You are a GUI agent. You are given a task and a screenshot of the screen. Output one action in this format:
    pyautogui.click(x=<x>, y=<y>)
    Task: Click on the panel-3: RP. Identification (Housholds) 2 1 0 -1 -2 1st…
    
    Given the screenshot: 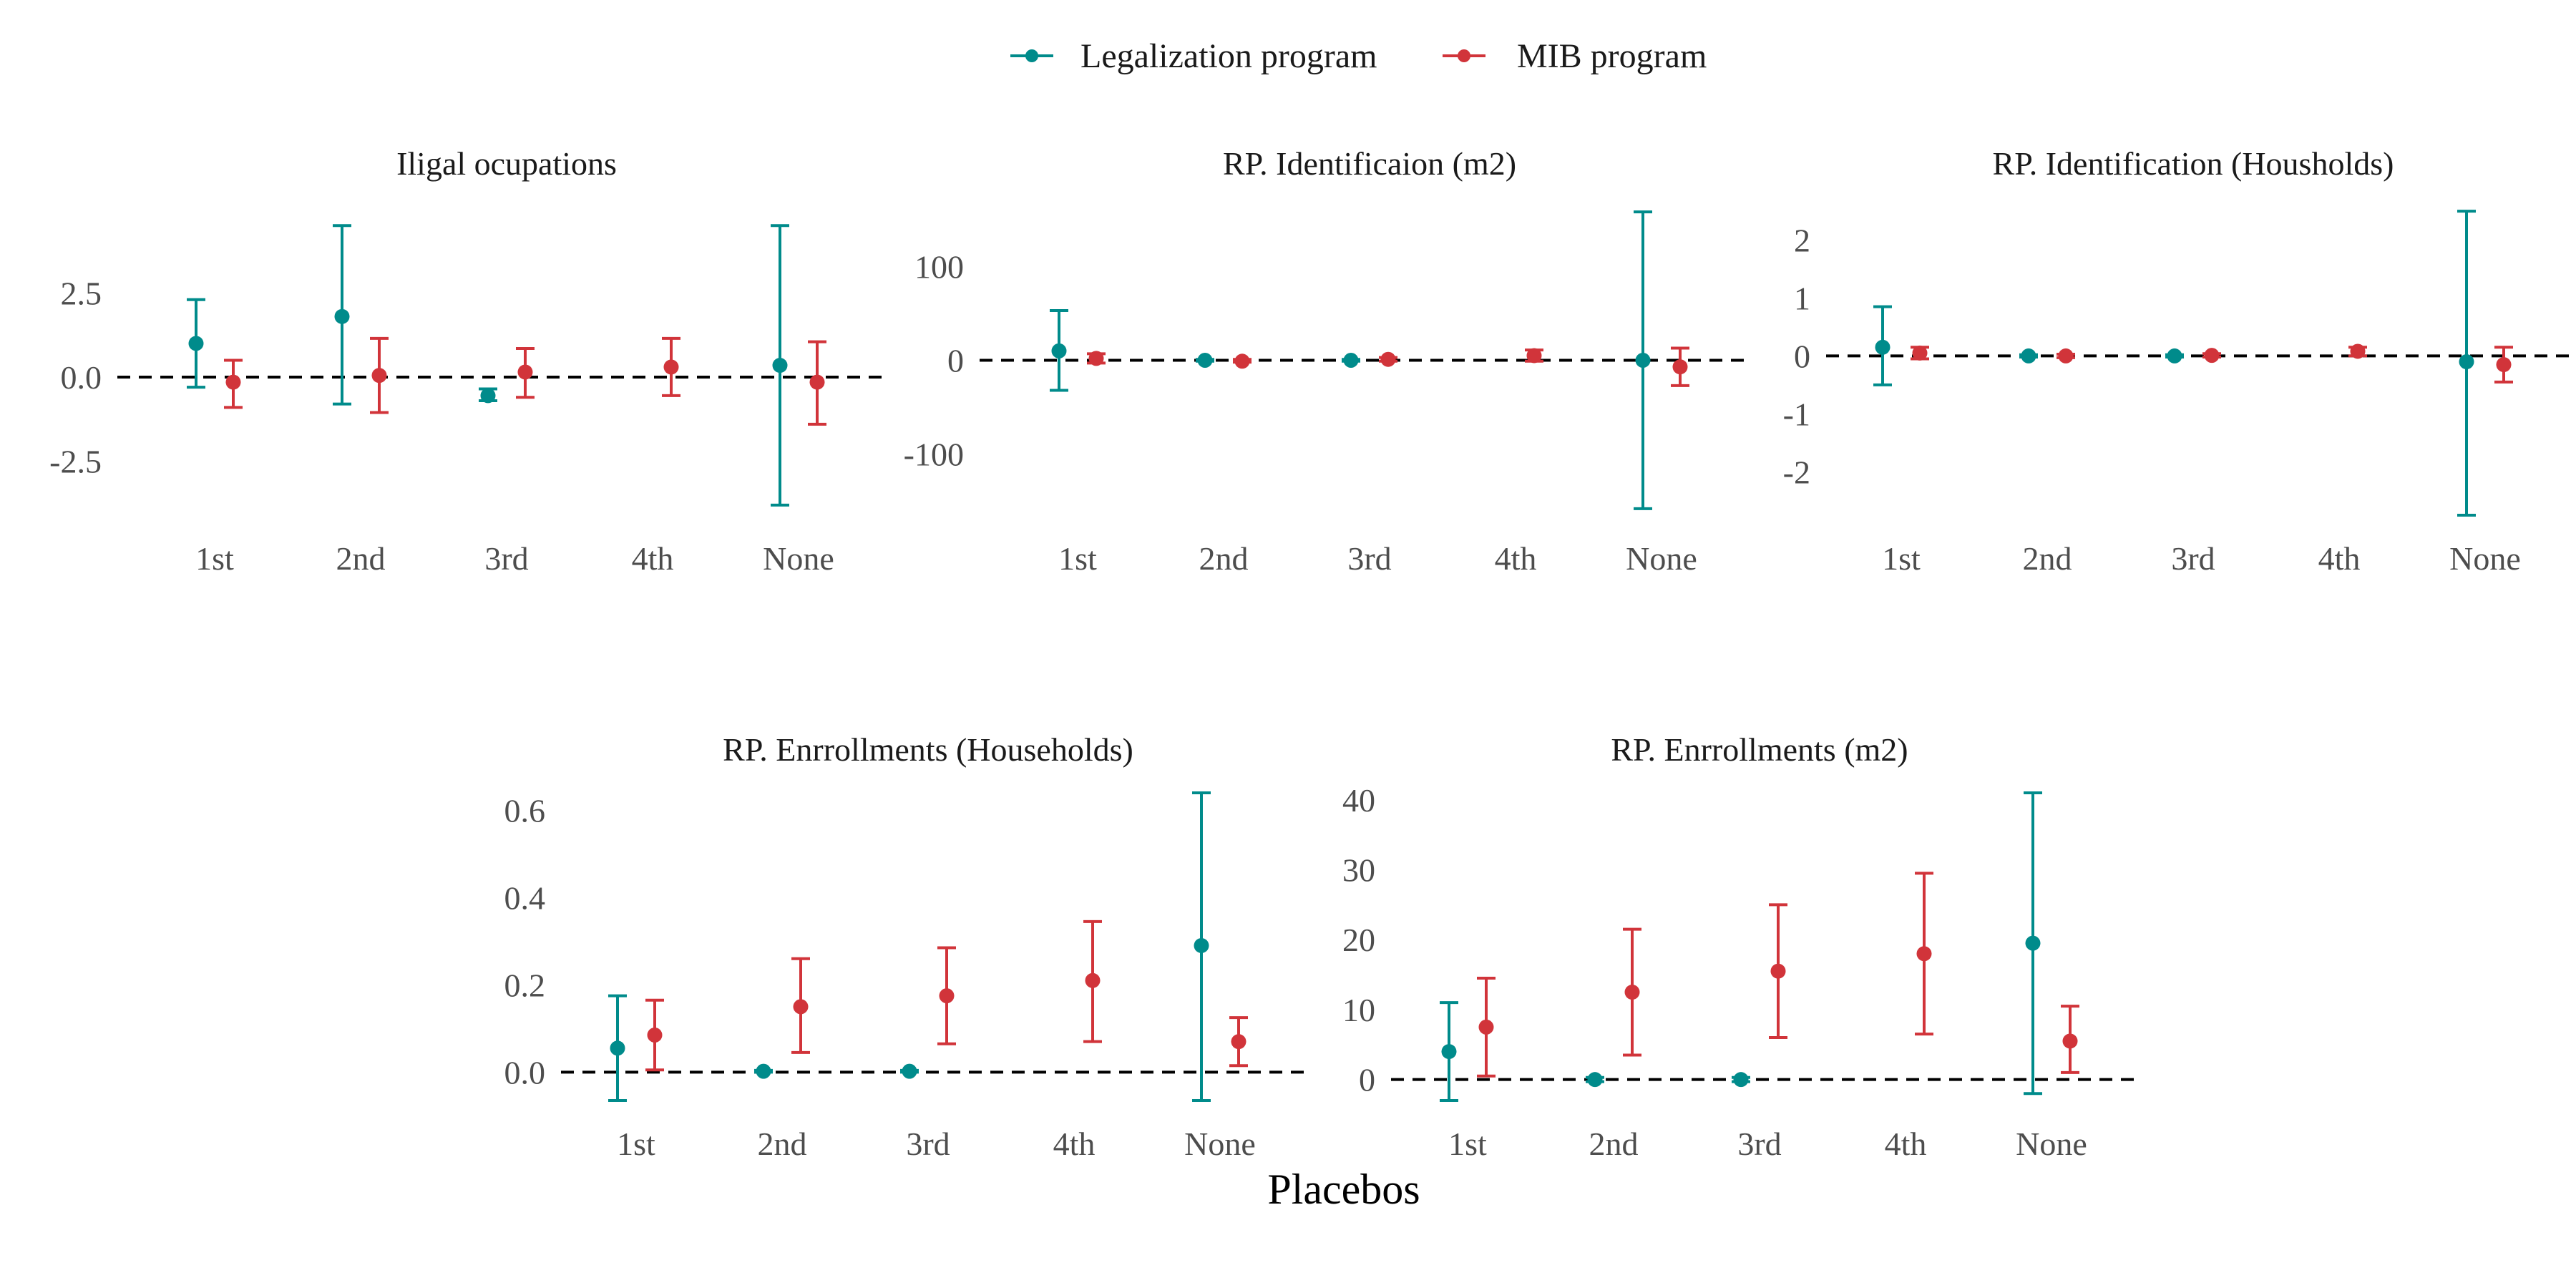 What is the action you would take?
    pyautogui.click(x=2176, y=361)
    